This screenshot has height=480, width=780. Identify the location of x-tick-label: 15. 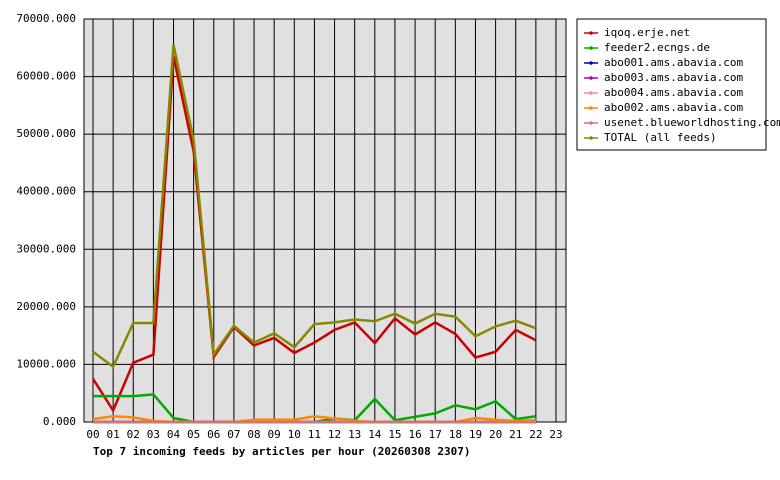
(394, 434).